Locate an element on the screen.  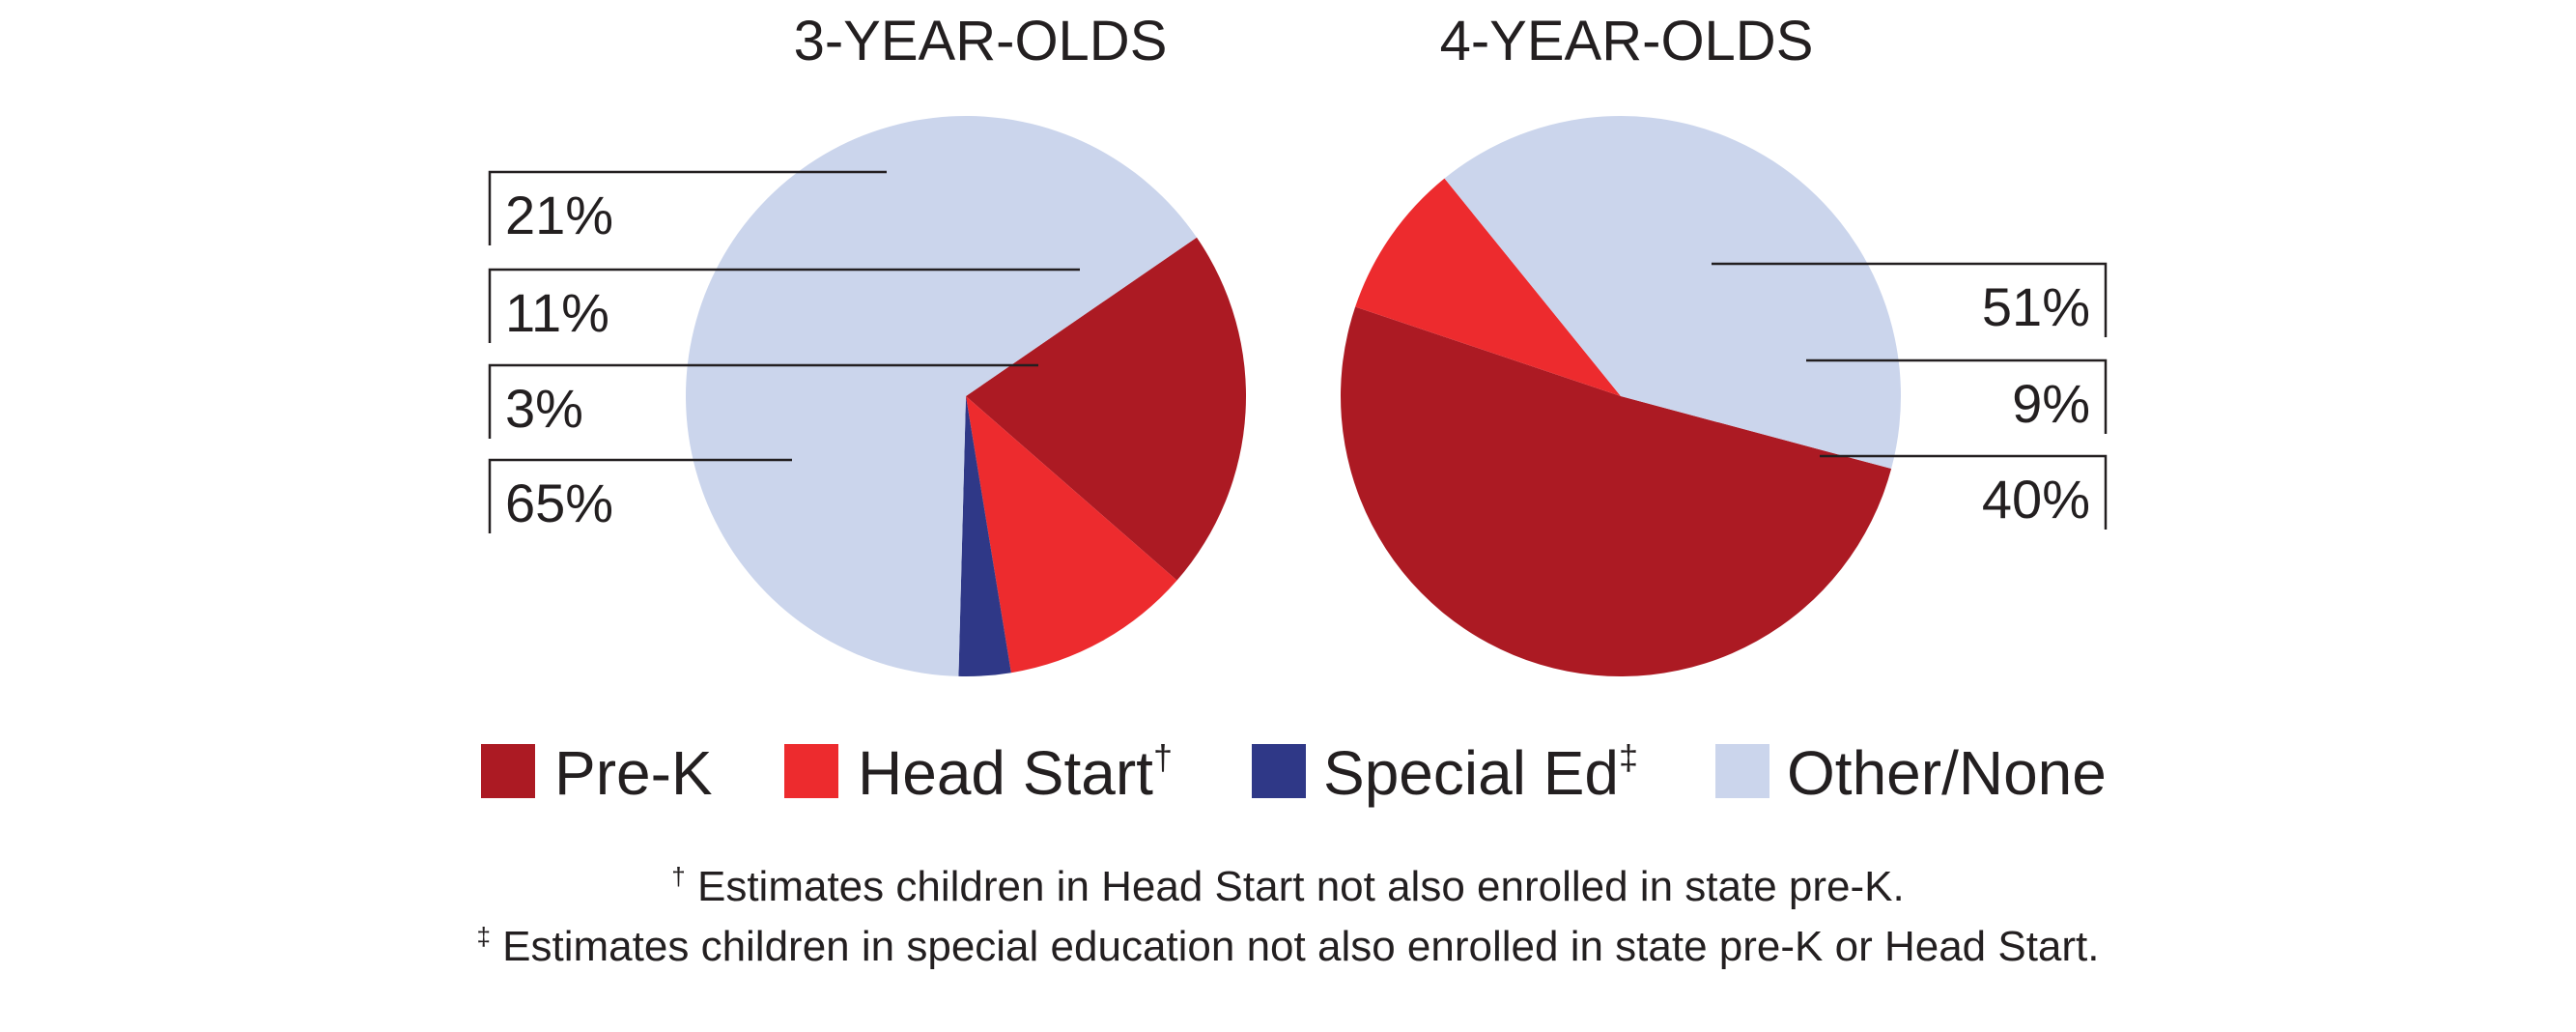
slice-label: 3% is located at coordinates (544, 408).